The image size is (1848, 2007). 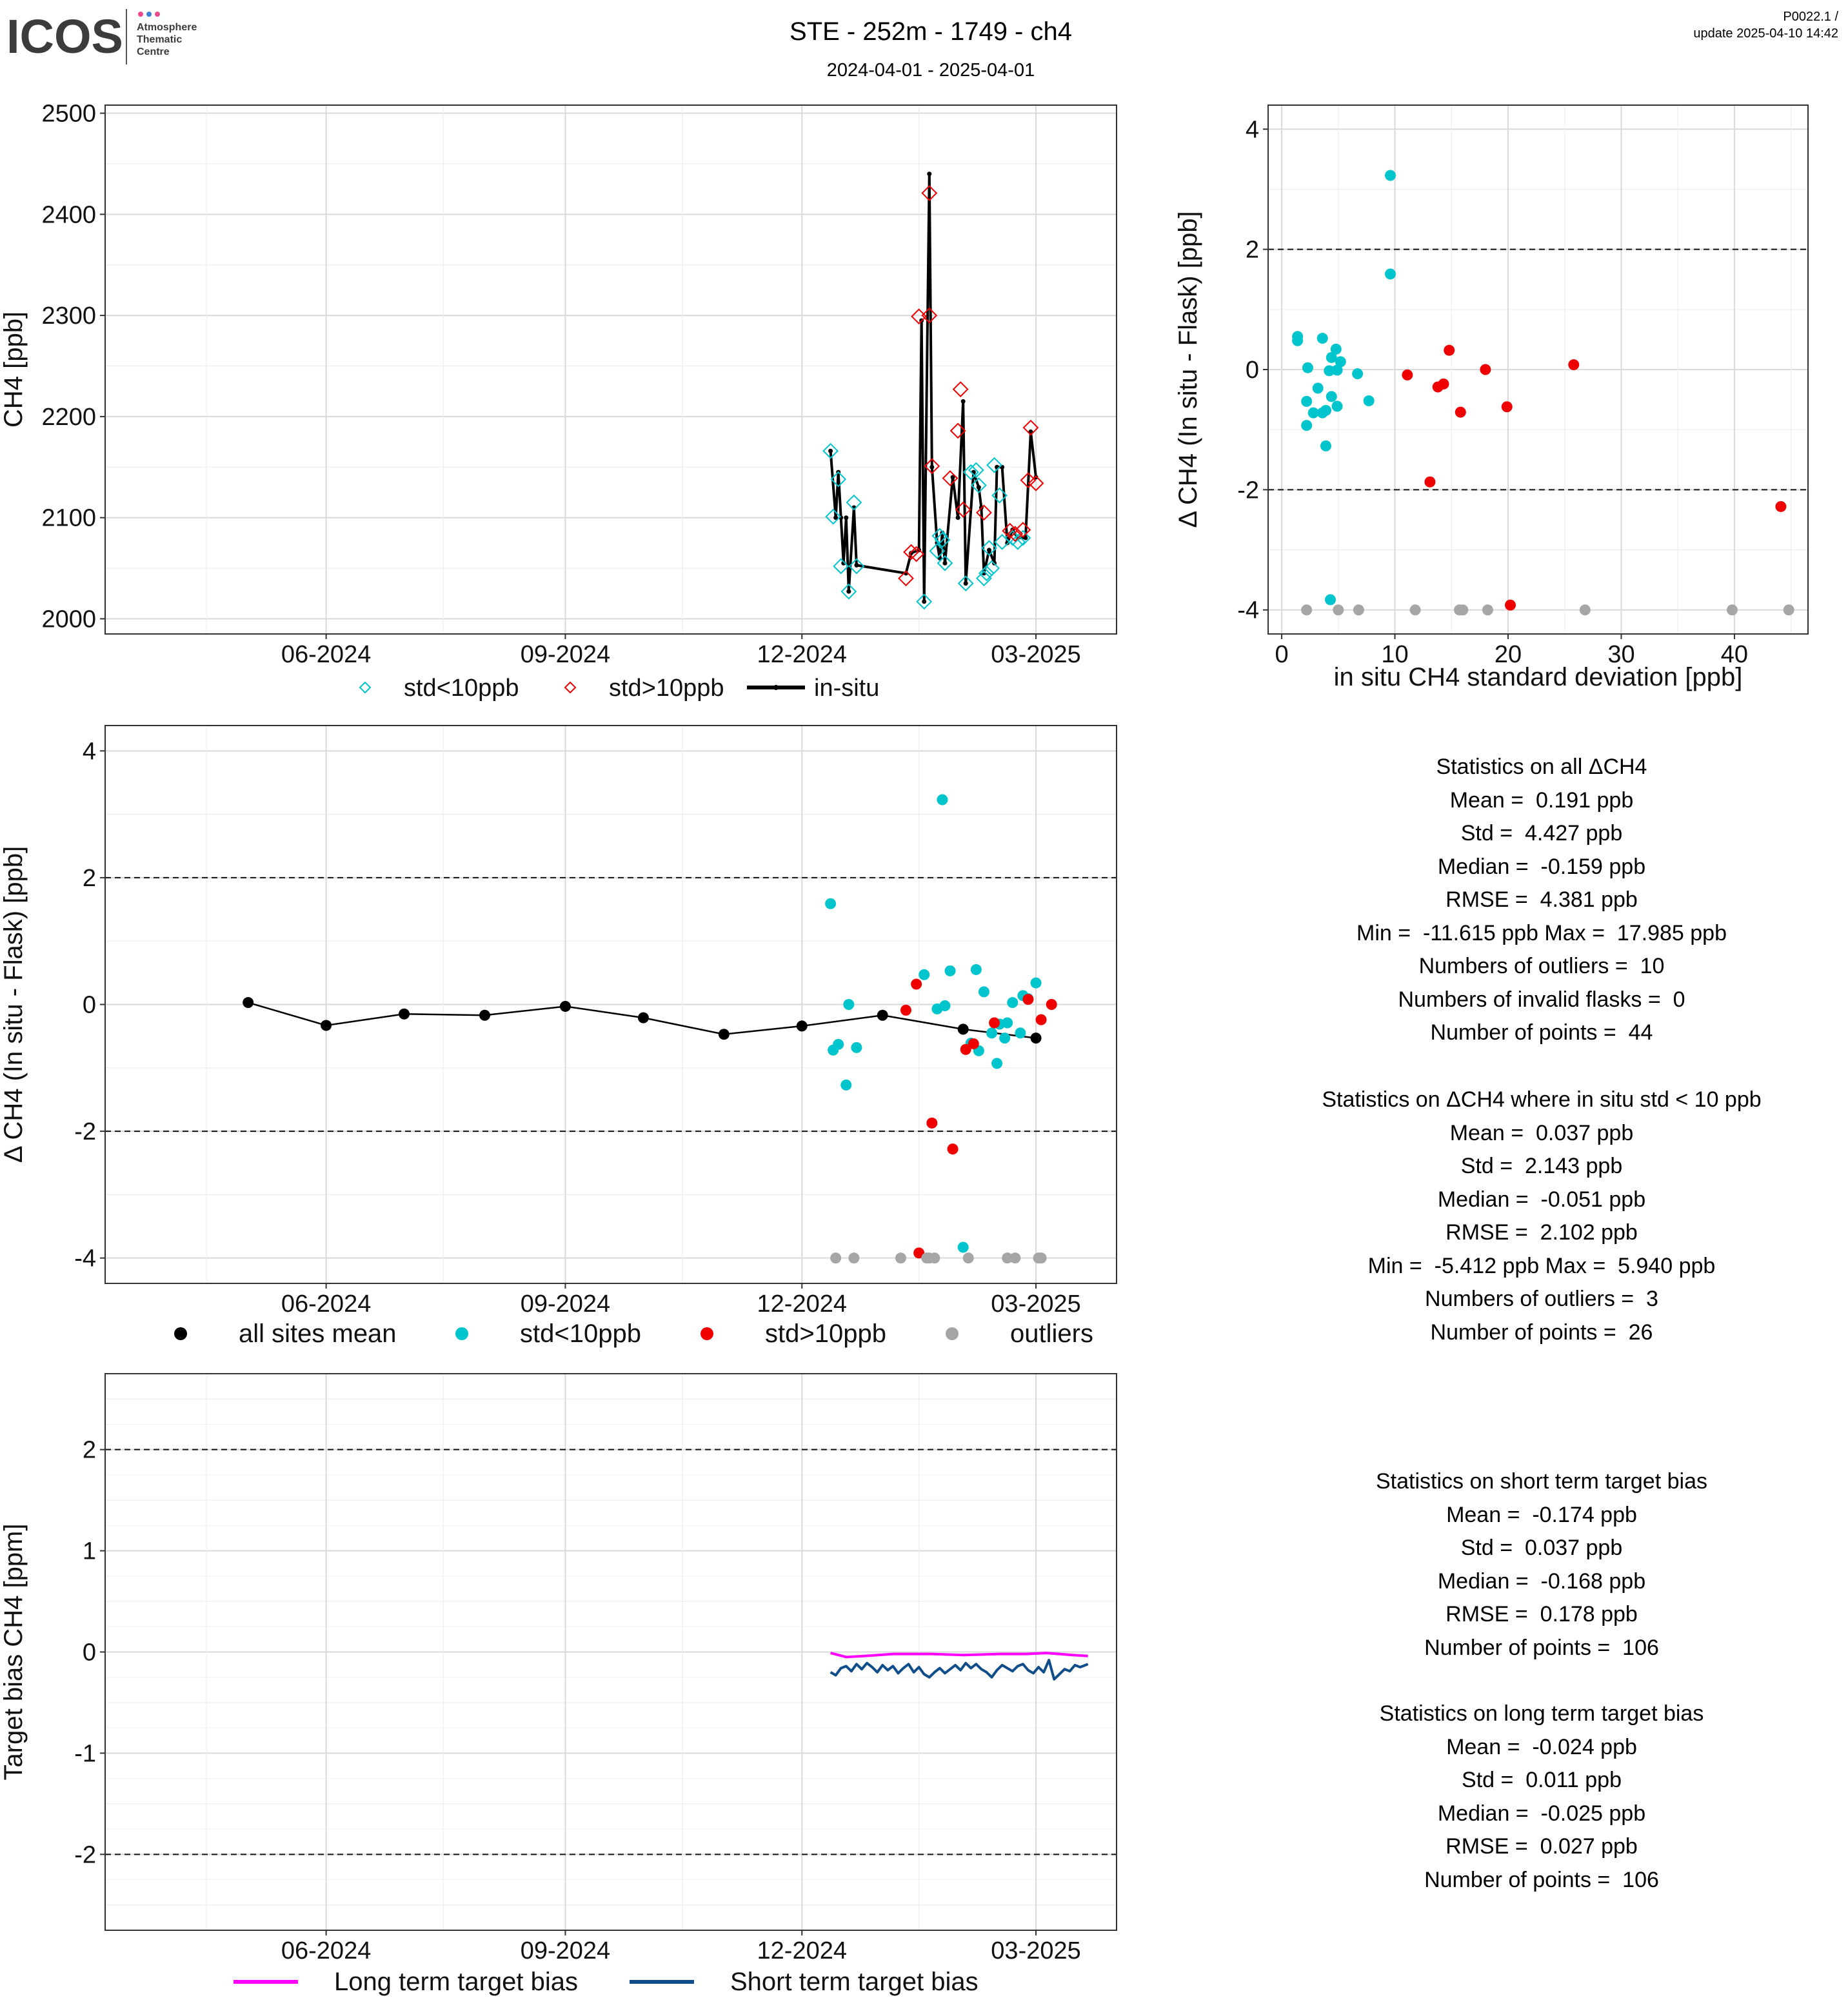 I want to click on ts-xtick-label: 06-2024, so click(x=326, y=654).